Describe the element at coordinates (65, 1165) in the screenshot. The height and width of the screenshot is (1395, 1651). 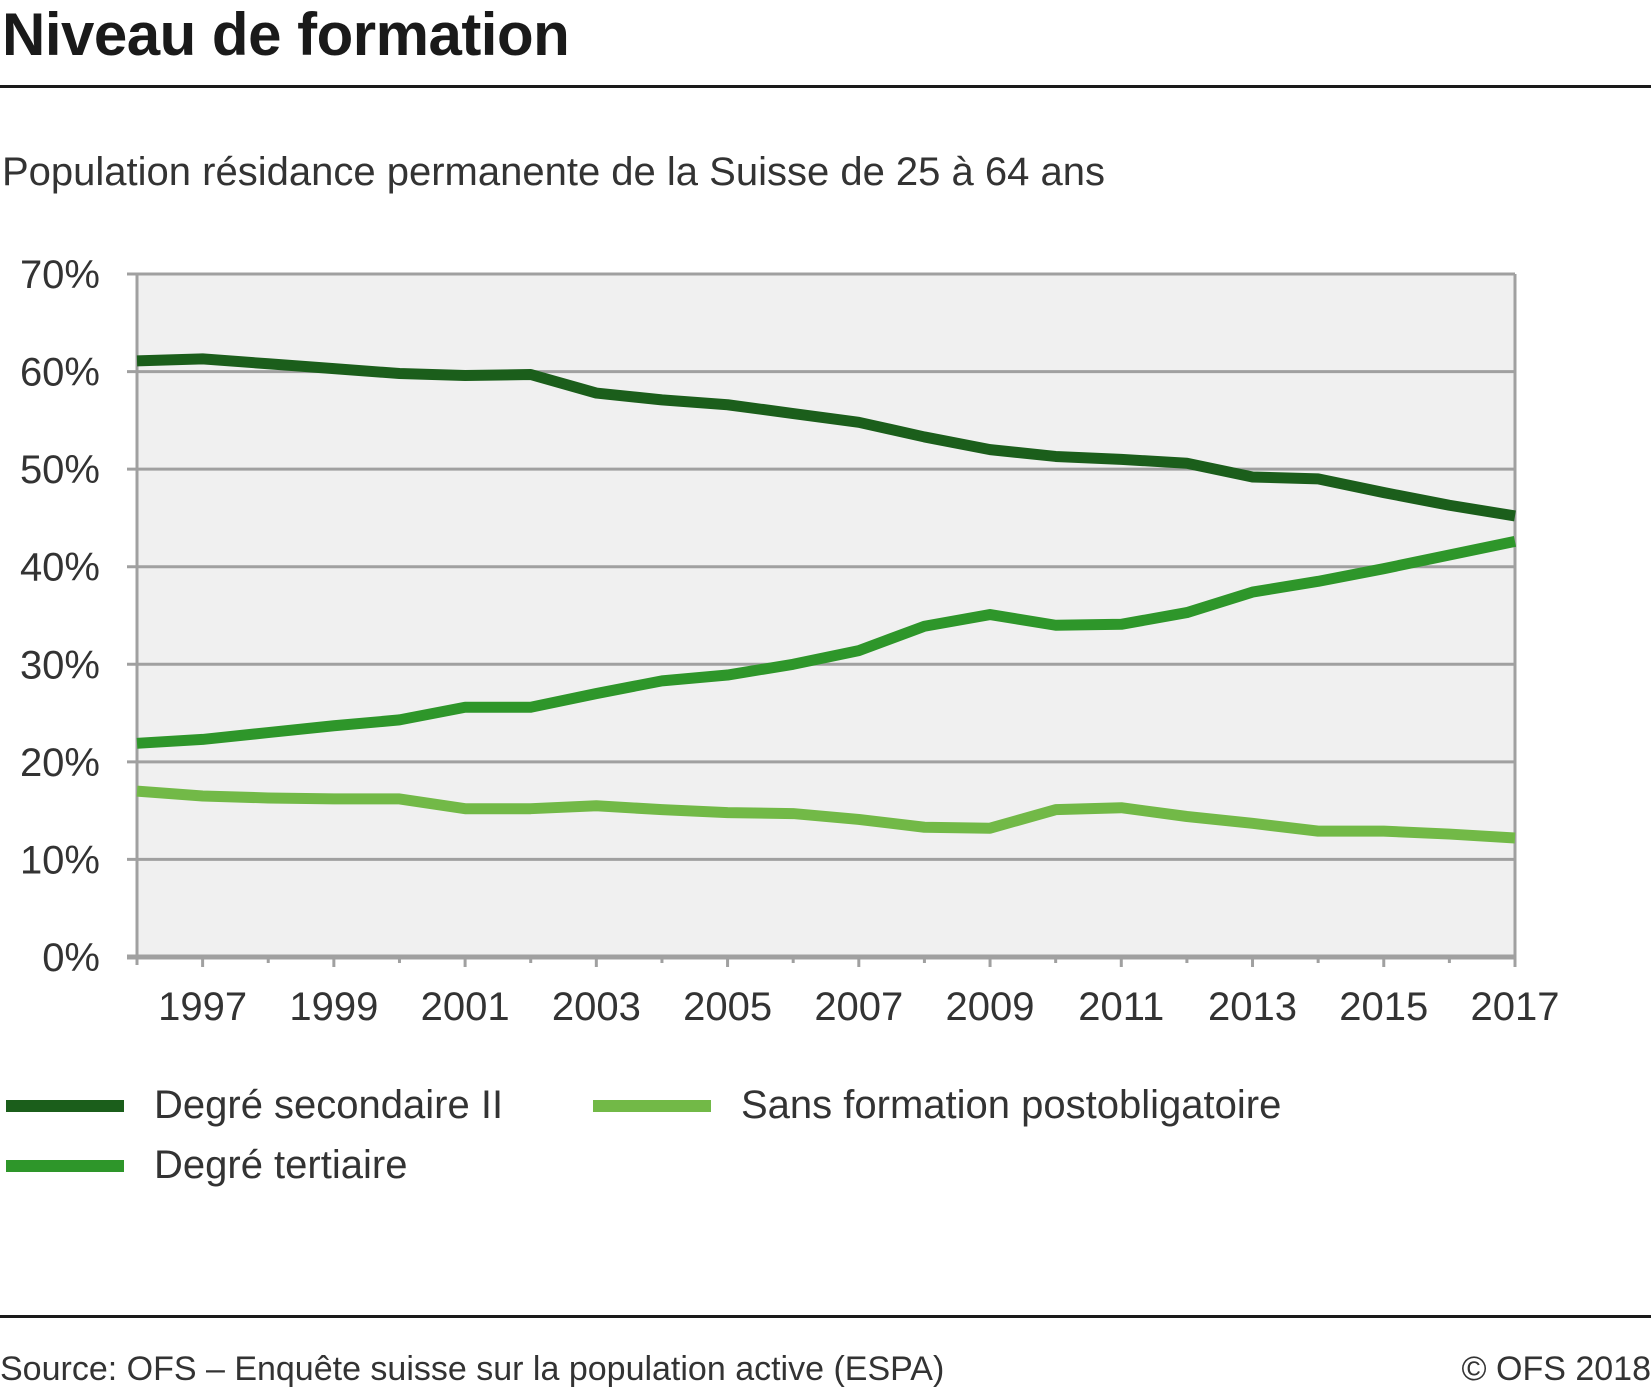
I see `legend-swatch-tertiaire` at that location.